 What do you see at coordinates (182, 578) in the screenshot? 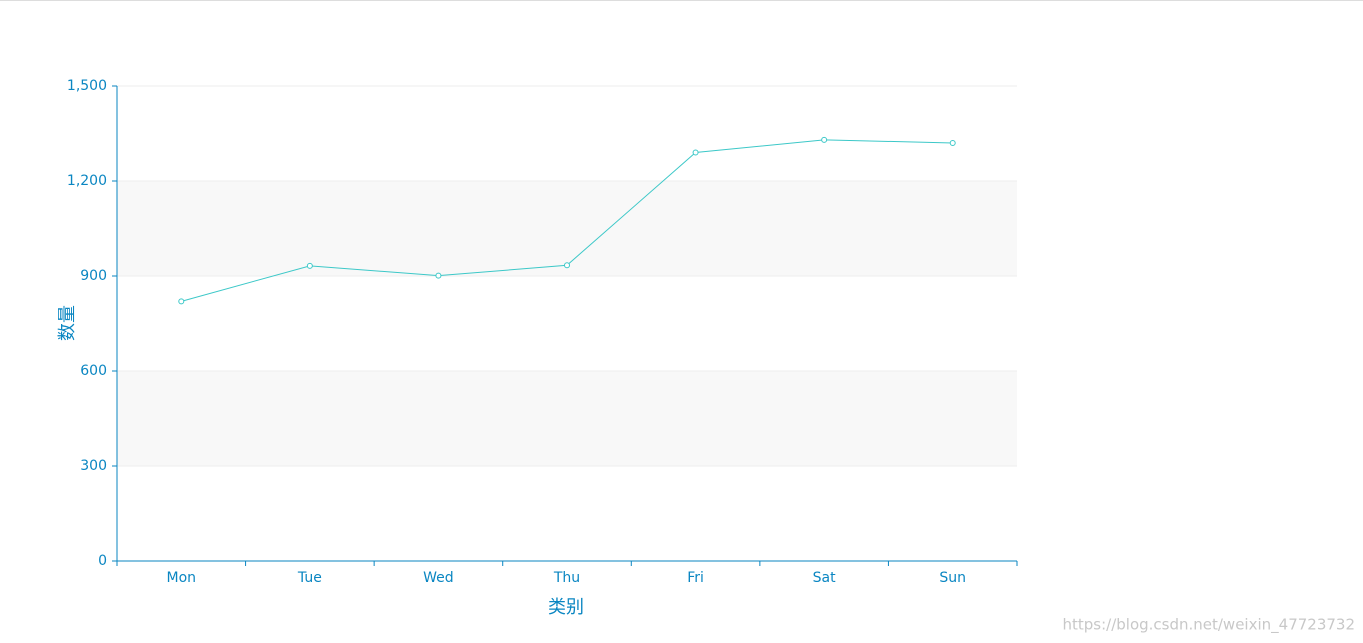
I see `x-tick-label: Mon` at bounding box center [182, 578].